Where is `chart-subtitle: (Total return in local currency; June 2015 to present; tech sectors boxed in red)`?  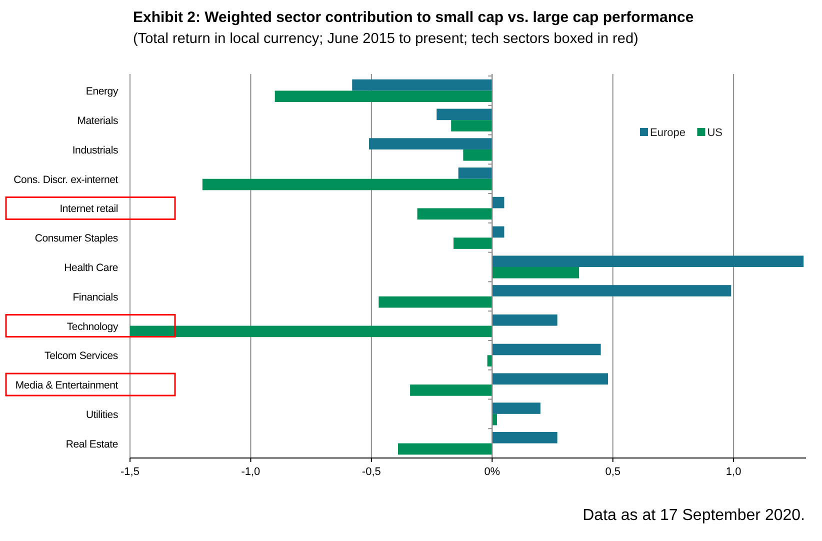 chart-subtitle: (Total return in local currency; June 2015 to present; tech sectors boxed in red) is located at coordinates (385, 39).